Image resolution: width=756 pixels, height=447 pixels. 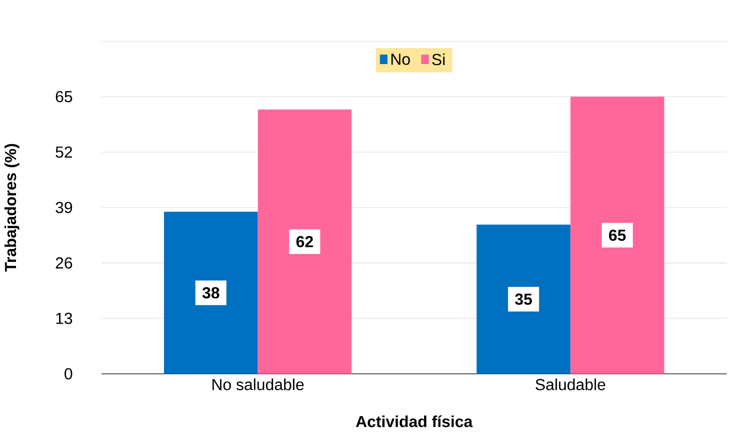 What do you see at coordinates (64, 263) in the screenshot?
I see `y-tick-label: 26` at bounding box center [64, 263].